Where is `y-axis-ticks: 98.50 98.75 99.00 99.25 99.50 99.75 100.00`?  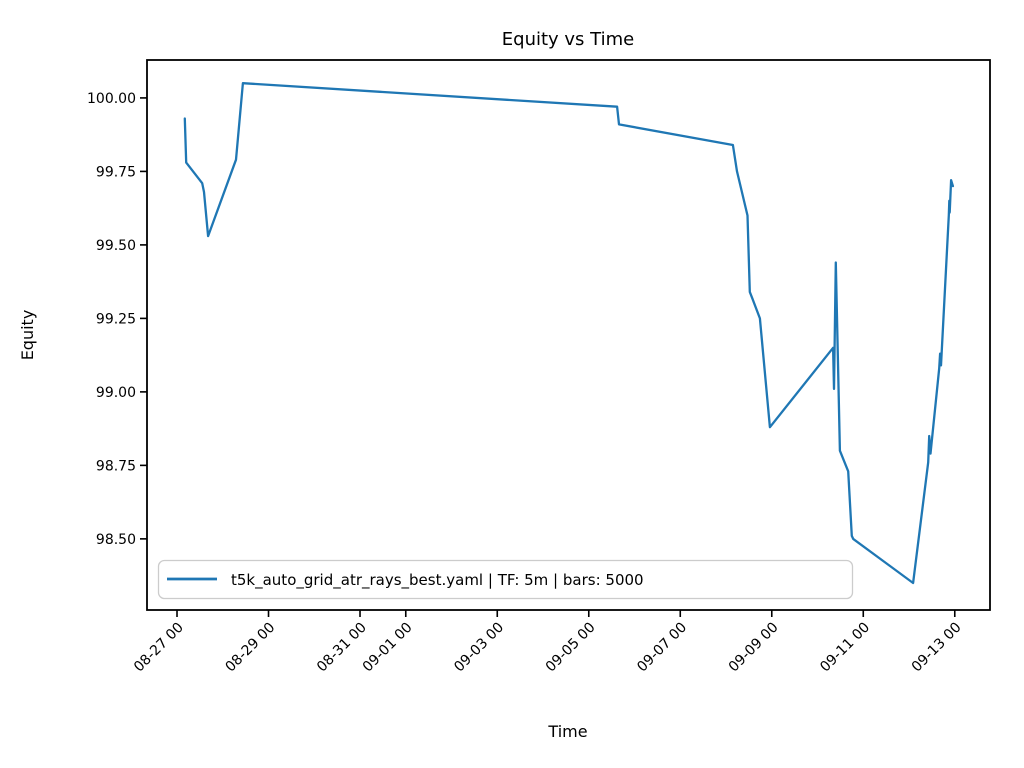 y-axis-ticks: 98.50 98.75 99.00 99.25 99.50 99.75 100.00 is located at coordinates (117, 319).